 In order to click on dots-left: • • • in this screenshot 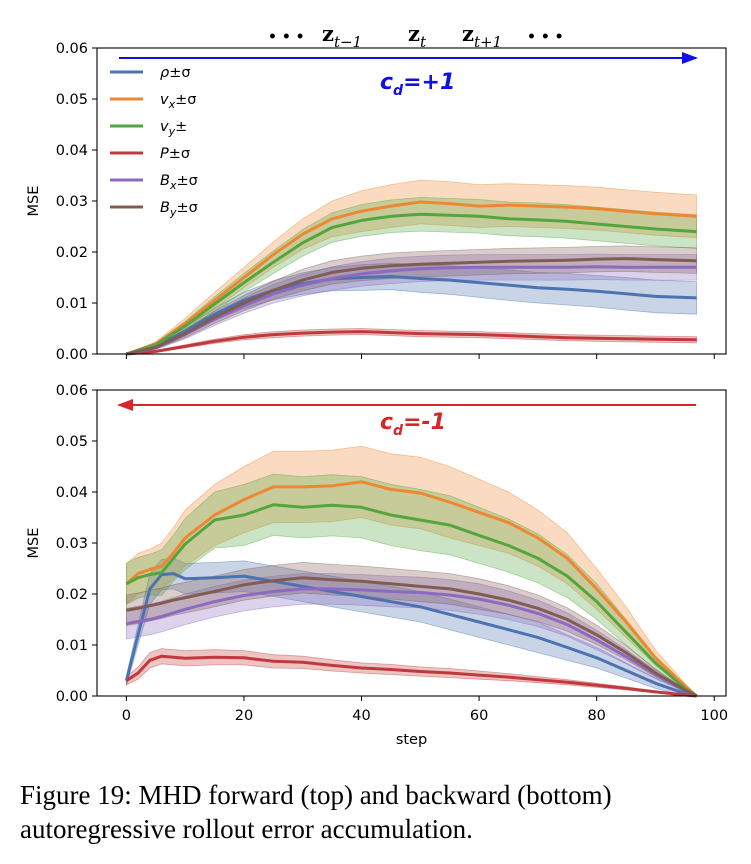, I will do `click(286, 37)`.